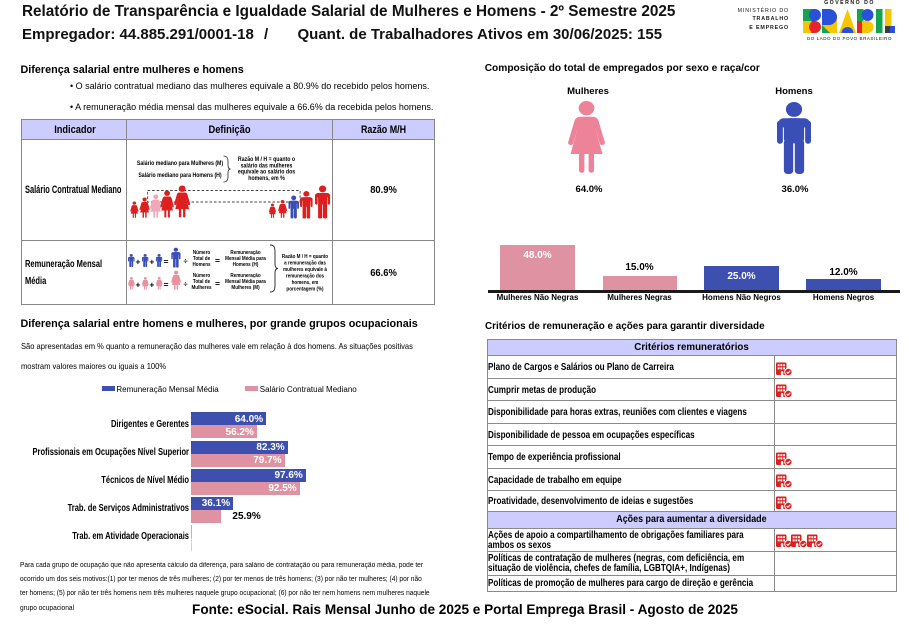  I want to click on svg-text: mulheres equivale à, so click(305, 270).